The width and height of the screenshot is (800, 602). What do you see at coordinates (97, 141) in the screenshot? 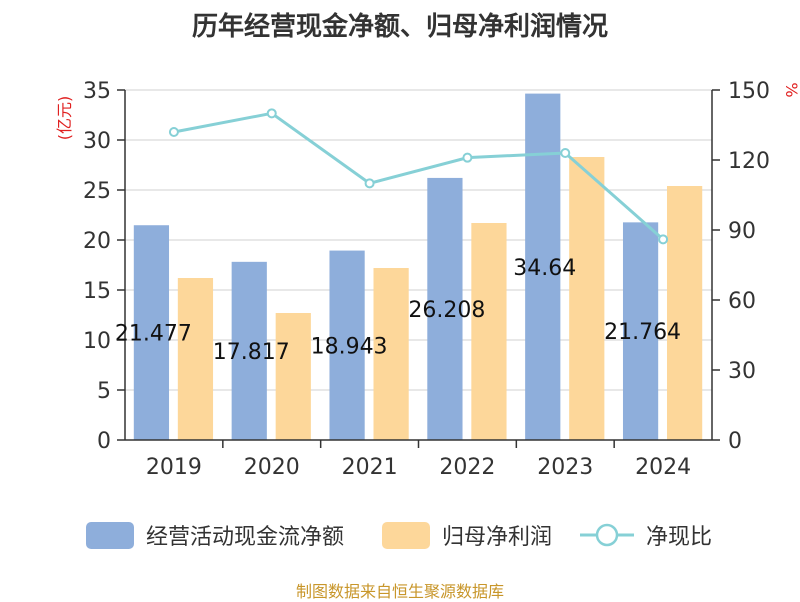
I see `y-left-tick-label: 30` at bounding box center [97, 141].